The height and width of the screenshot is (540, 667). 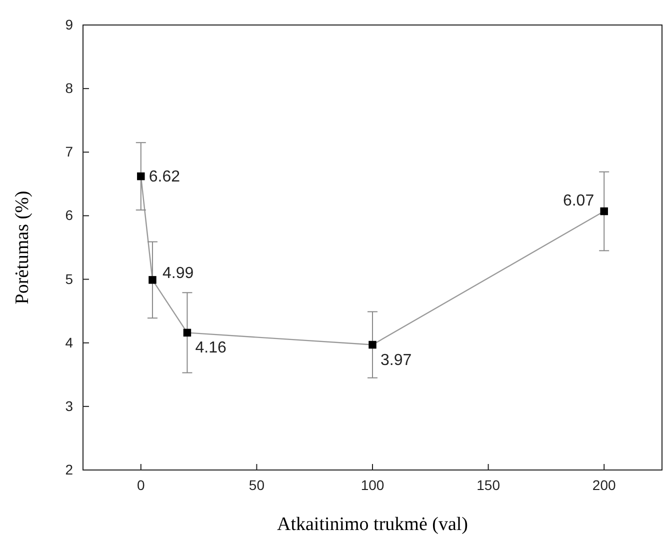 I want to click on y-axis-title: Porėtumas (%), so click(x=22, y=247).